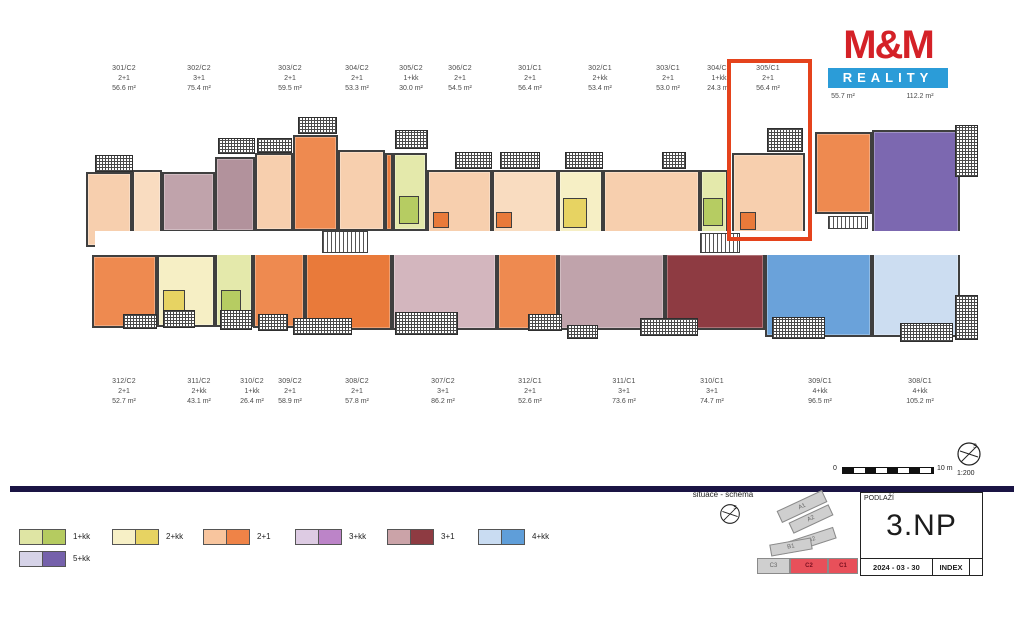 The width and height of the screenshot is (1024, 622). What do you see at coordinates (358, 536) in the screenshot?
I see `legend-label: 3+kk` at bounding box center [358, 536].